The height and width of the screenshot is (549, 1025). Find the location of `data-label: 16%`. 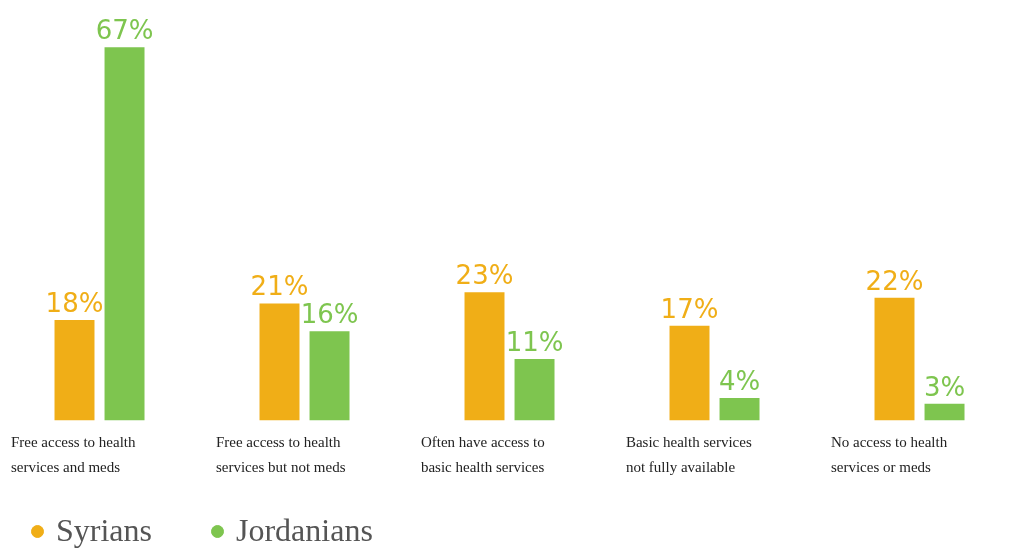

data-label: 16% is located at coordinates (329, 314).